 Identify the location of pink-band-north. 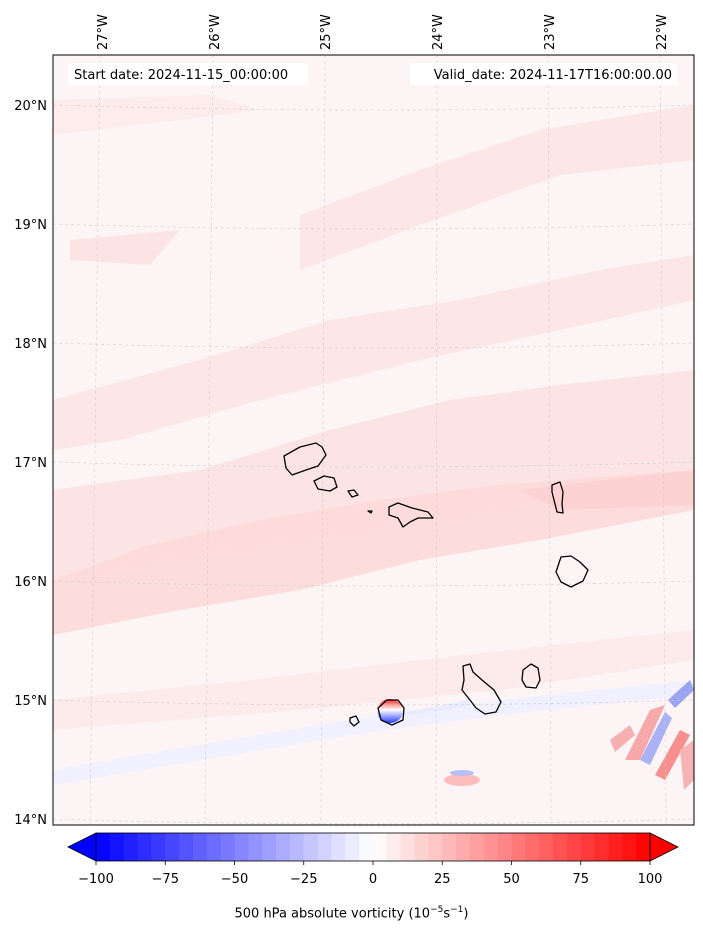
(497, 187).